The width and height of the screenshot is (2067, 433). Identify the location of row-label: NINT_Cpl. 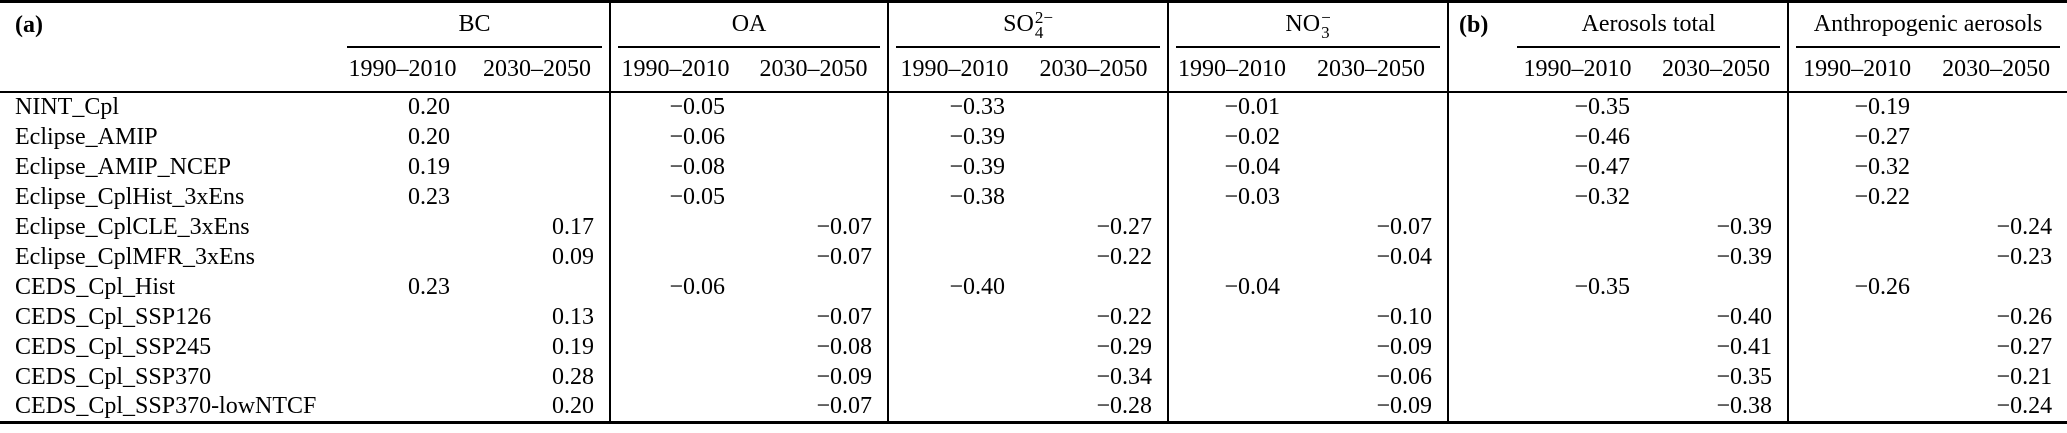
(67, 107).